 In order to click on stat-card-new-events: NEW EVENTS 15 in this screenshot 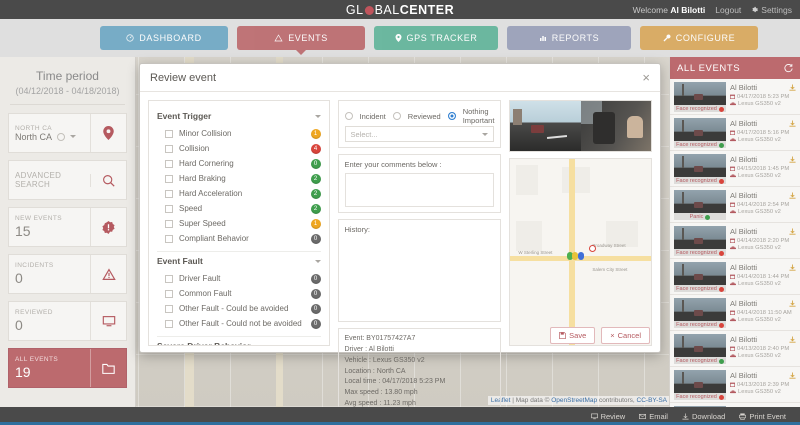, I will do `click(67, 227)`.